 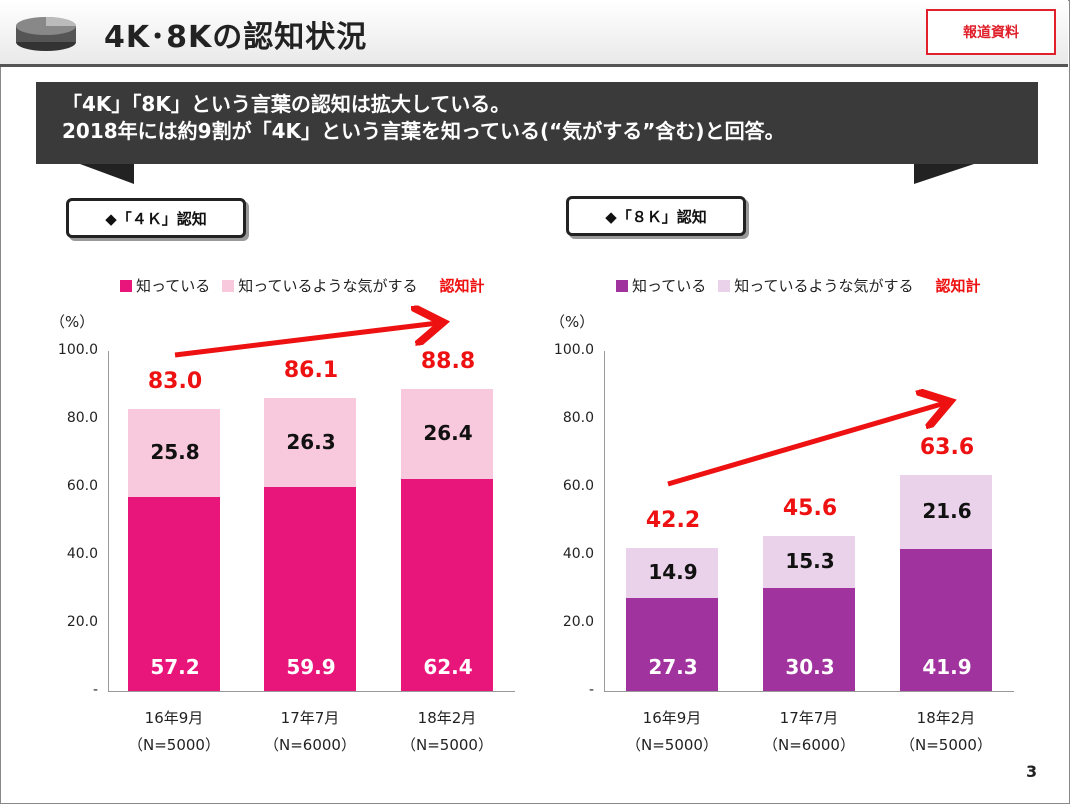 I want to click on banner-fold-right, so click(x=944, y=174).